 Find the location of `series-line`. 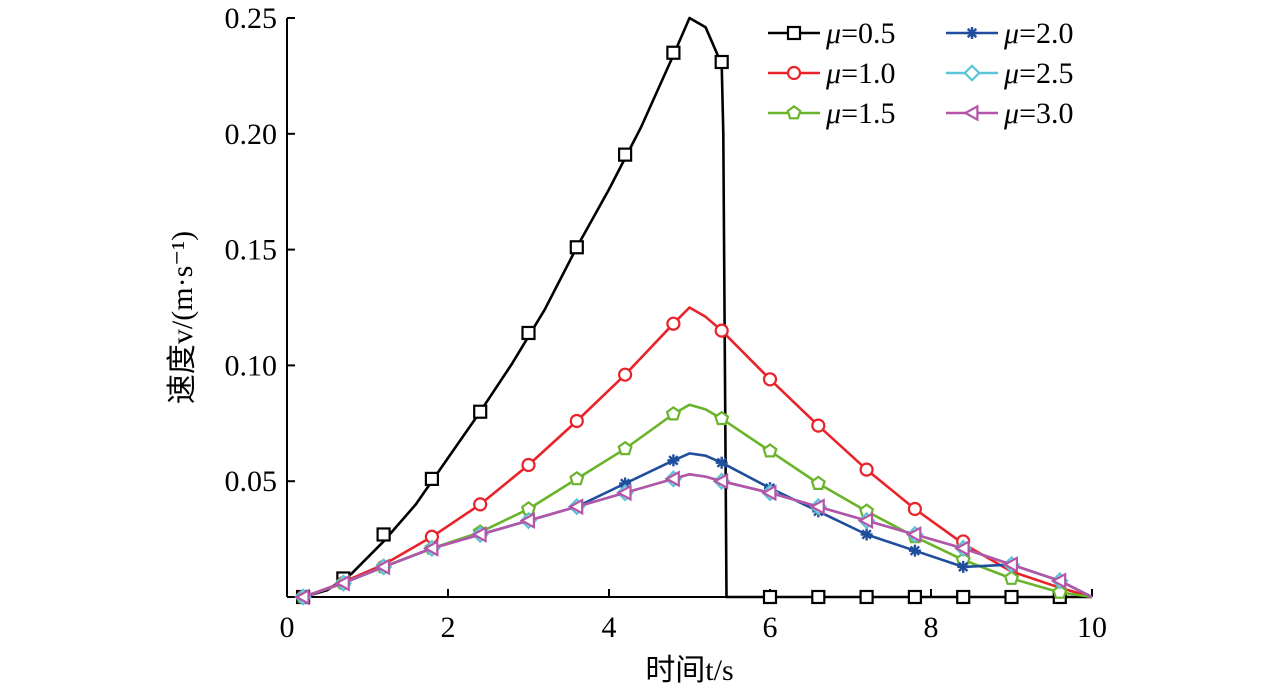

series-line is located at coordinates (697, 536).